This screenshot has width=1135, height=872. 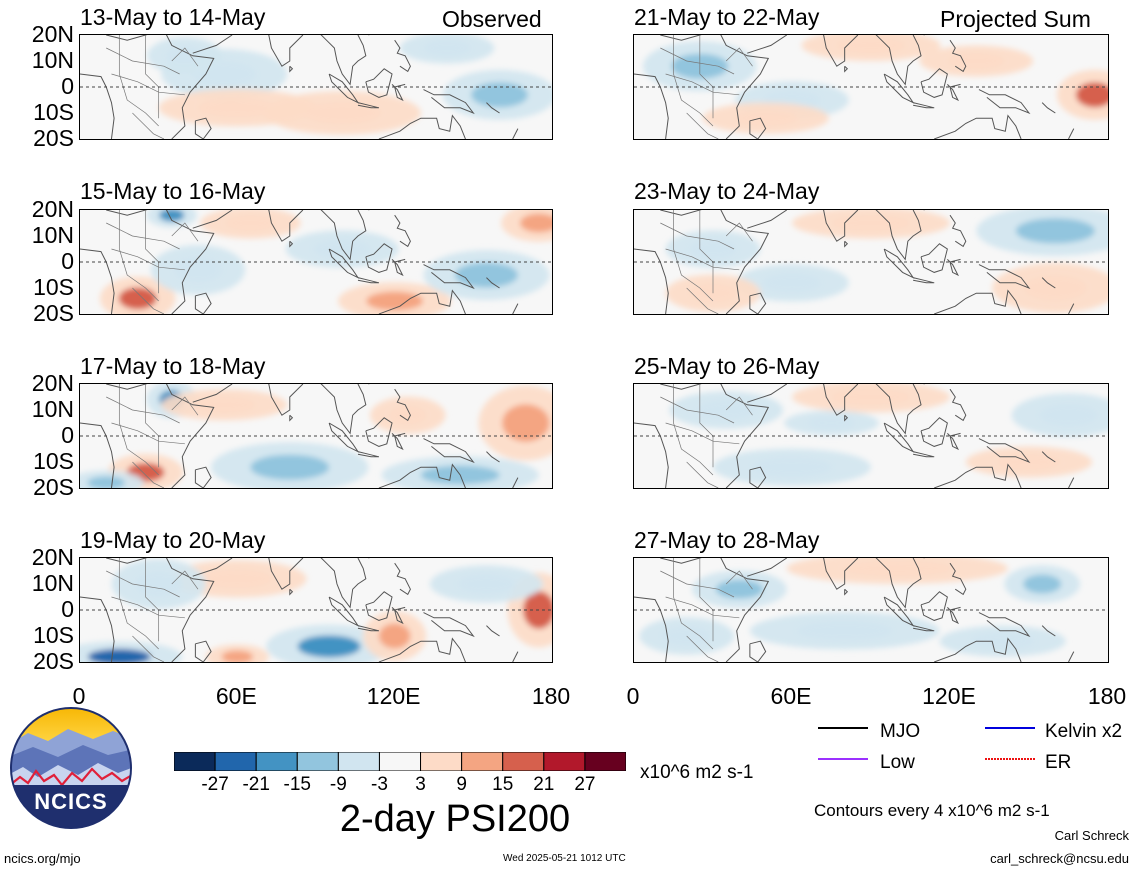 What do you see at coordinates (932, 810) in the screenshot?
I see `contour-note: Contours every 4 x10^6 m2 s-1` at bounding box center [932, 810].